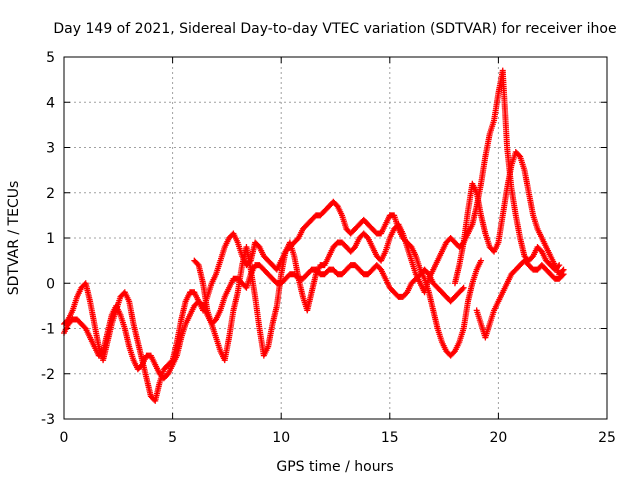 The height and width of the screenshot is (480, 640). Describe the element at coordinates (48, 420) in the screenshot. I see `y-tick-label: -3` at that location.